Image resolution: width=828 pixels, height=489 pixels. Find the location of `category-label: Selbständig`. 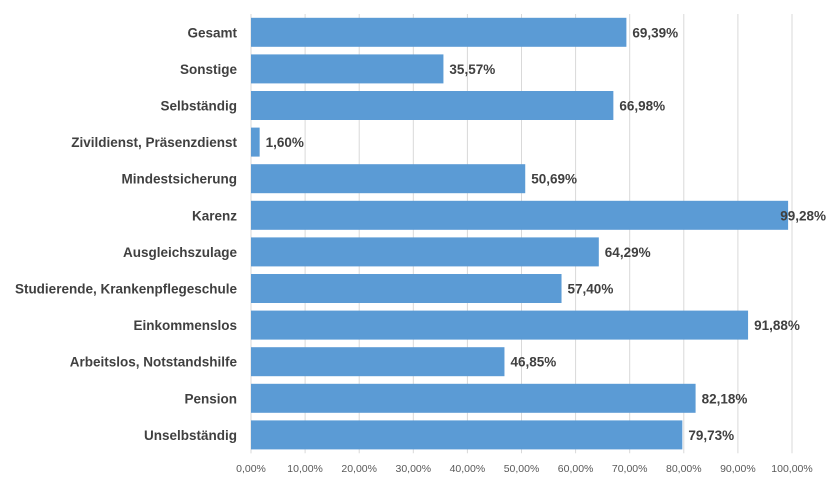

category-label: Selbständig is located at coordinates (198, 106).